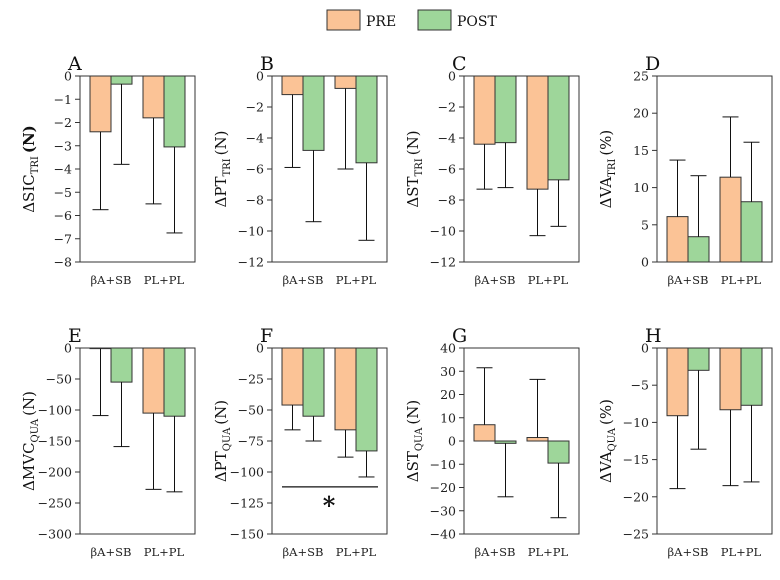 Image resolution: width=780 pixels, height=580 pixels. Describe the element at coordinates (29, 466) in the screenshot. I see `y-axis-label-main: ΔMVC` at that location.